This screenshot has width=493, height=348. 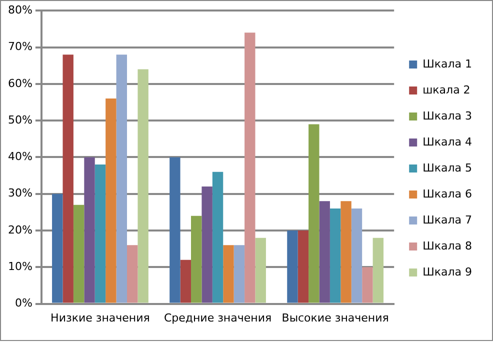 I want to click on y-tick-label: 60%, so click(x=20, y=83).